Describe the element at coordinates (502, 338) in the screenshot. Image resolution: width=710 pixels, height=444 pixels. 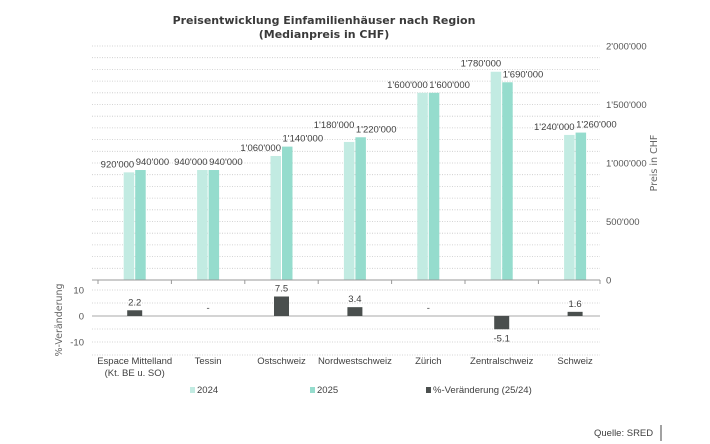
I see `data-label-change: -5.1` at that location.